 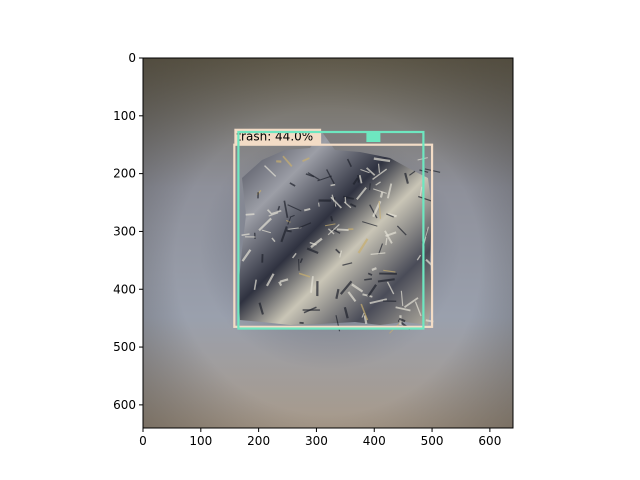 What do you see at coordinates (124, 231) in the screenshot?
I see `y-tick-label: 300` at bounding box center [124, 231].